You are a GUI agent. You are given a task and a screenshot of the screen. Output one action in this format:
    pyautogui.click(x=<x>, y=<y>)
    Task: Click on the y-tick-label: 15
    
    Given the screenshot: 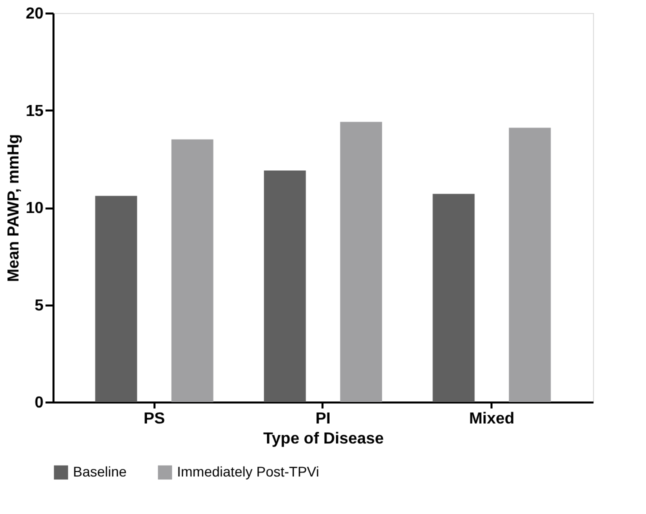 What is the action you would take?
    pyautogui.click(x=35, y=111)
    